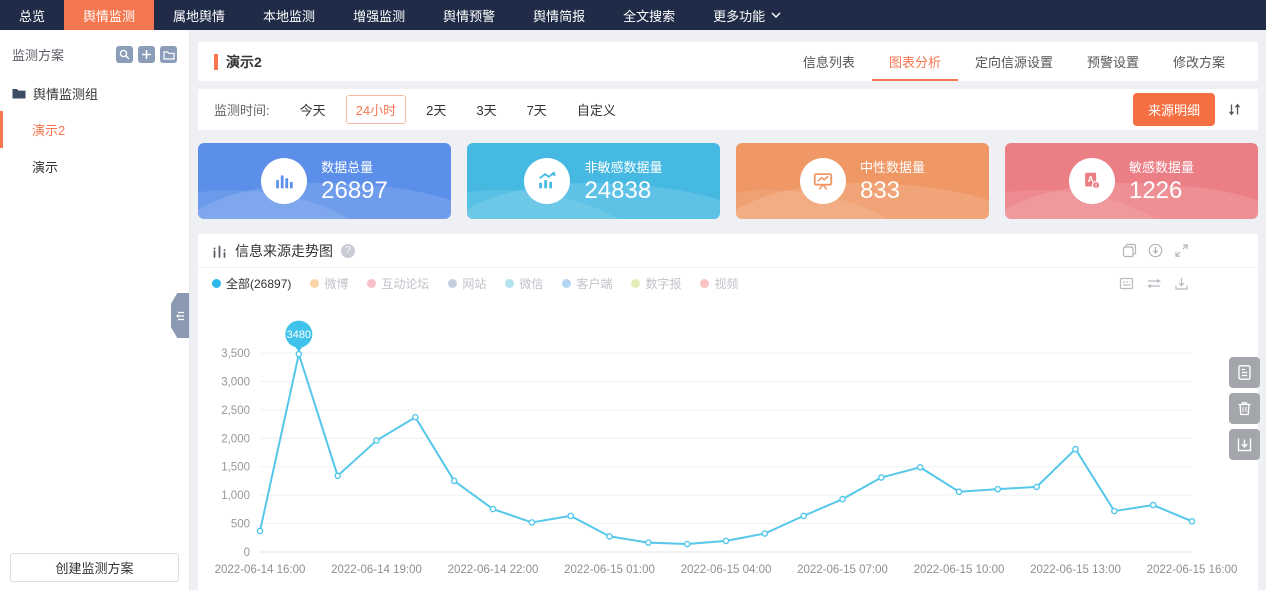 The width and height of the screenshot is (1266, 590). What do you see at coordinates (94, 567) in the screenshot?
I see `create-plan-button: 创建监测方案` at bounding box center [94, 567].